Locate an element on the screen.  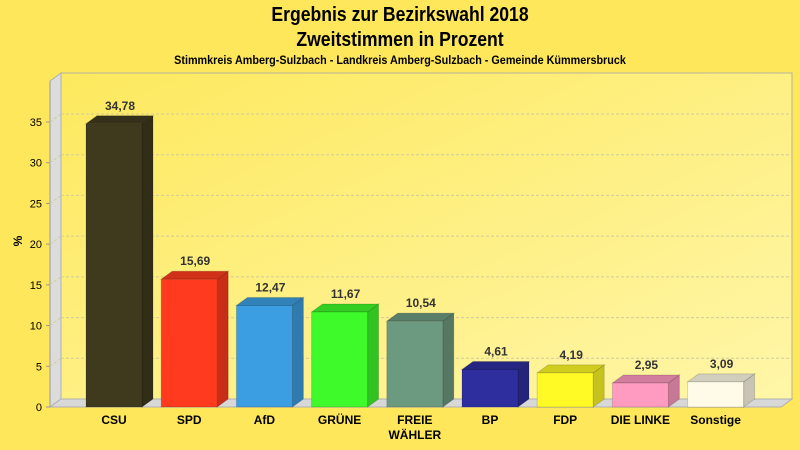
x-tick-label: FDP is located at coordinates (565, 420).